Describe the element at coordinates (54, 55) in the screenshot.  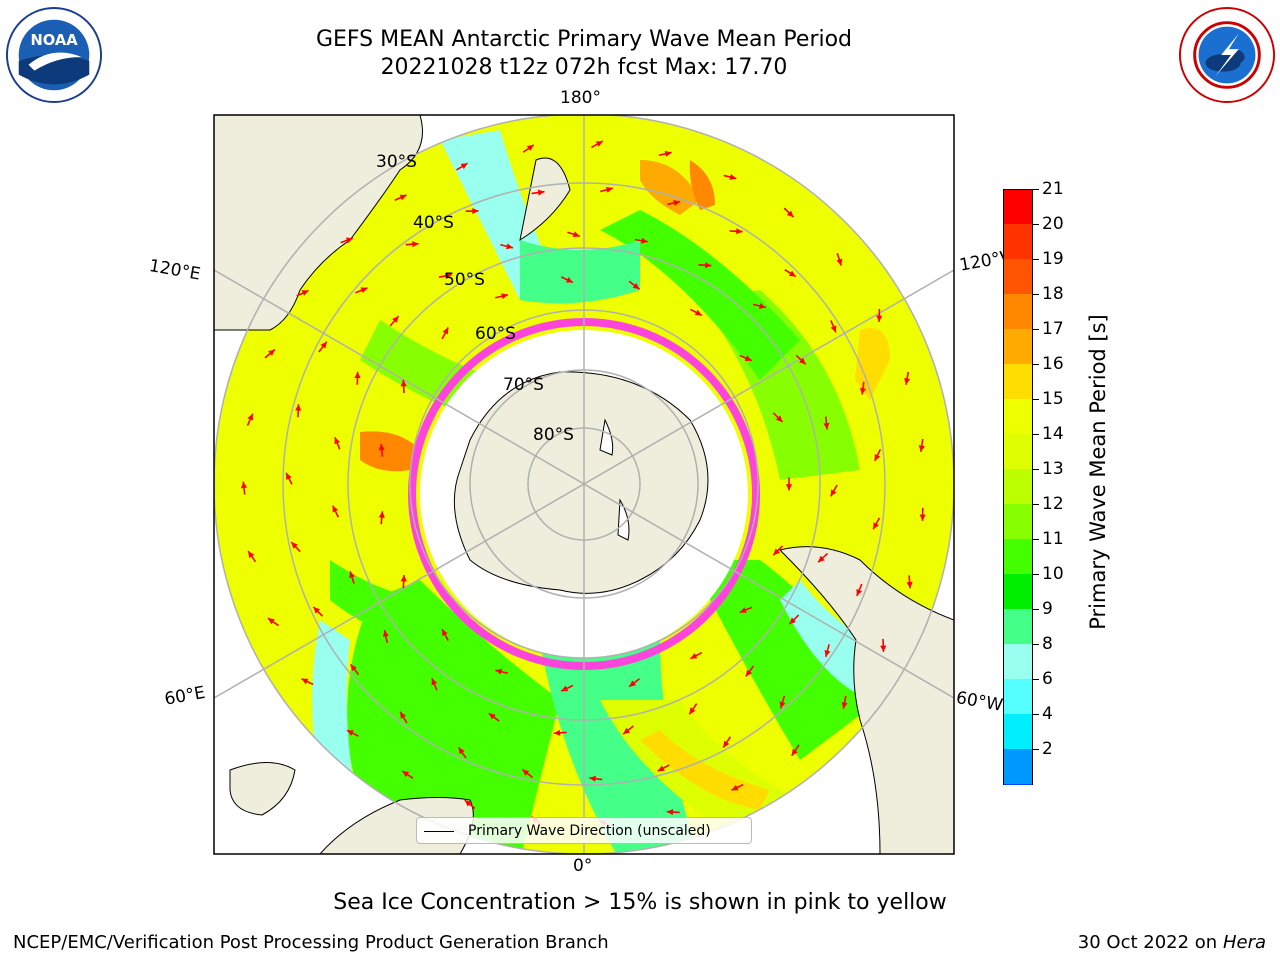
I see `noaa-logo: NOAA` at that location.